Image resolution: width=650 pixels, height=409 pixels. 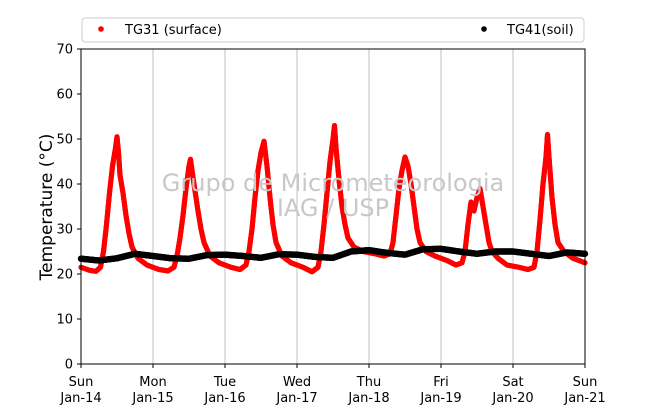 What do you see at coordinates (584, 398) in the screenshot?
I see `x-tick-label-date: Jan-21` at bounding box center [584, 398].